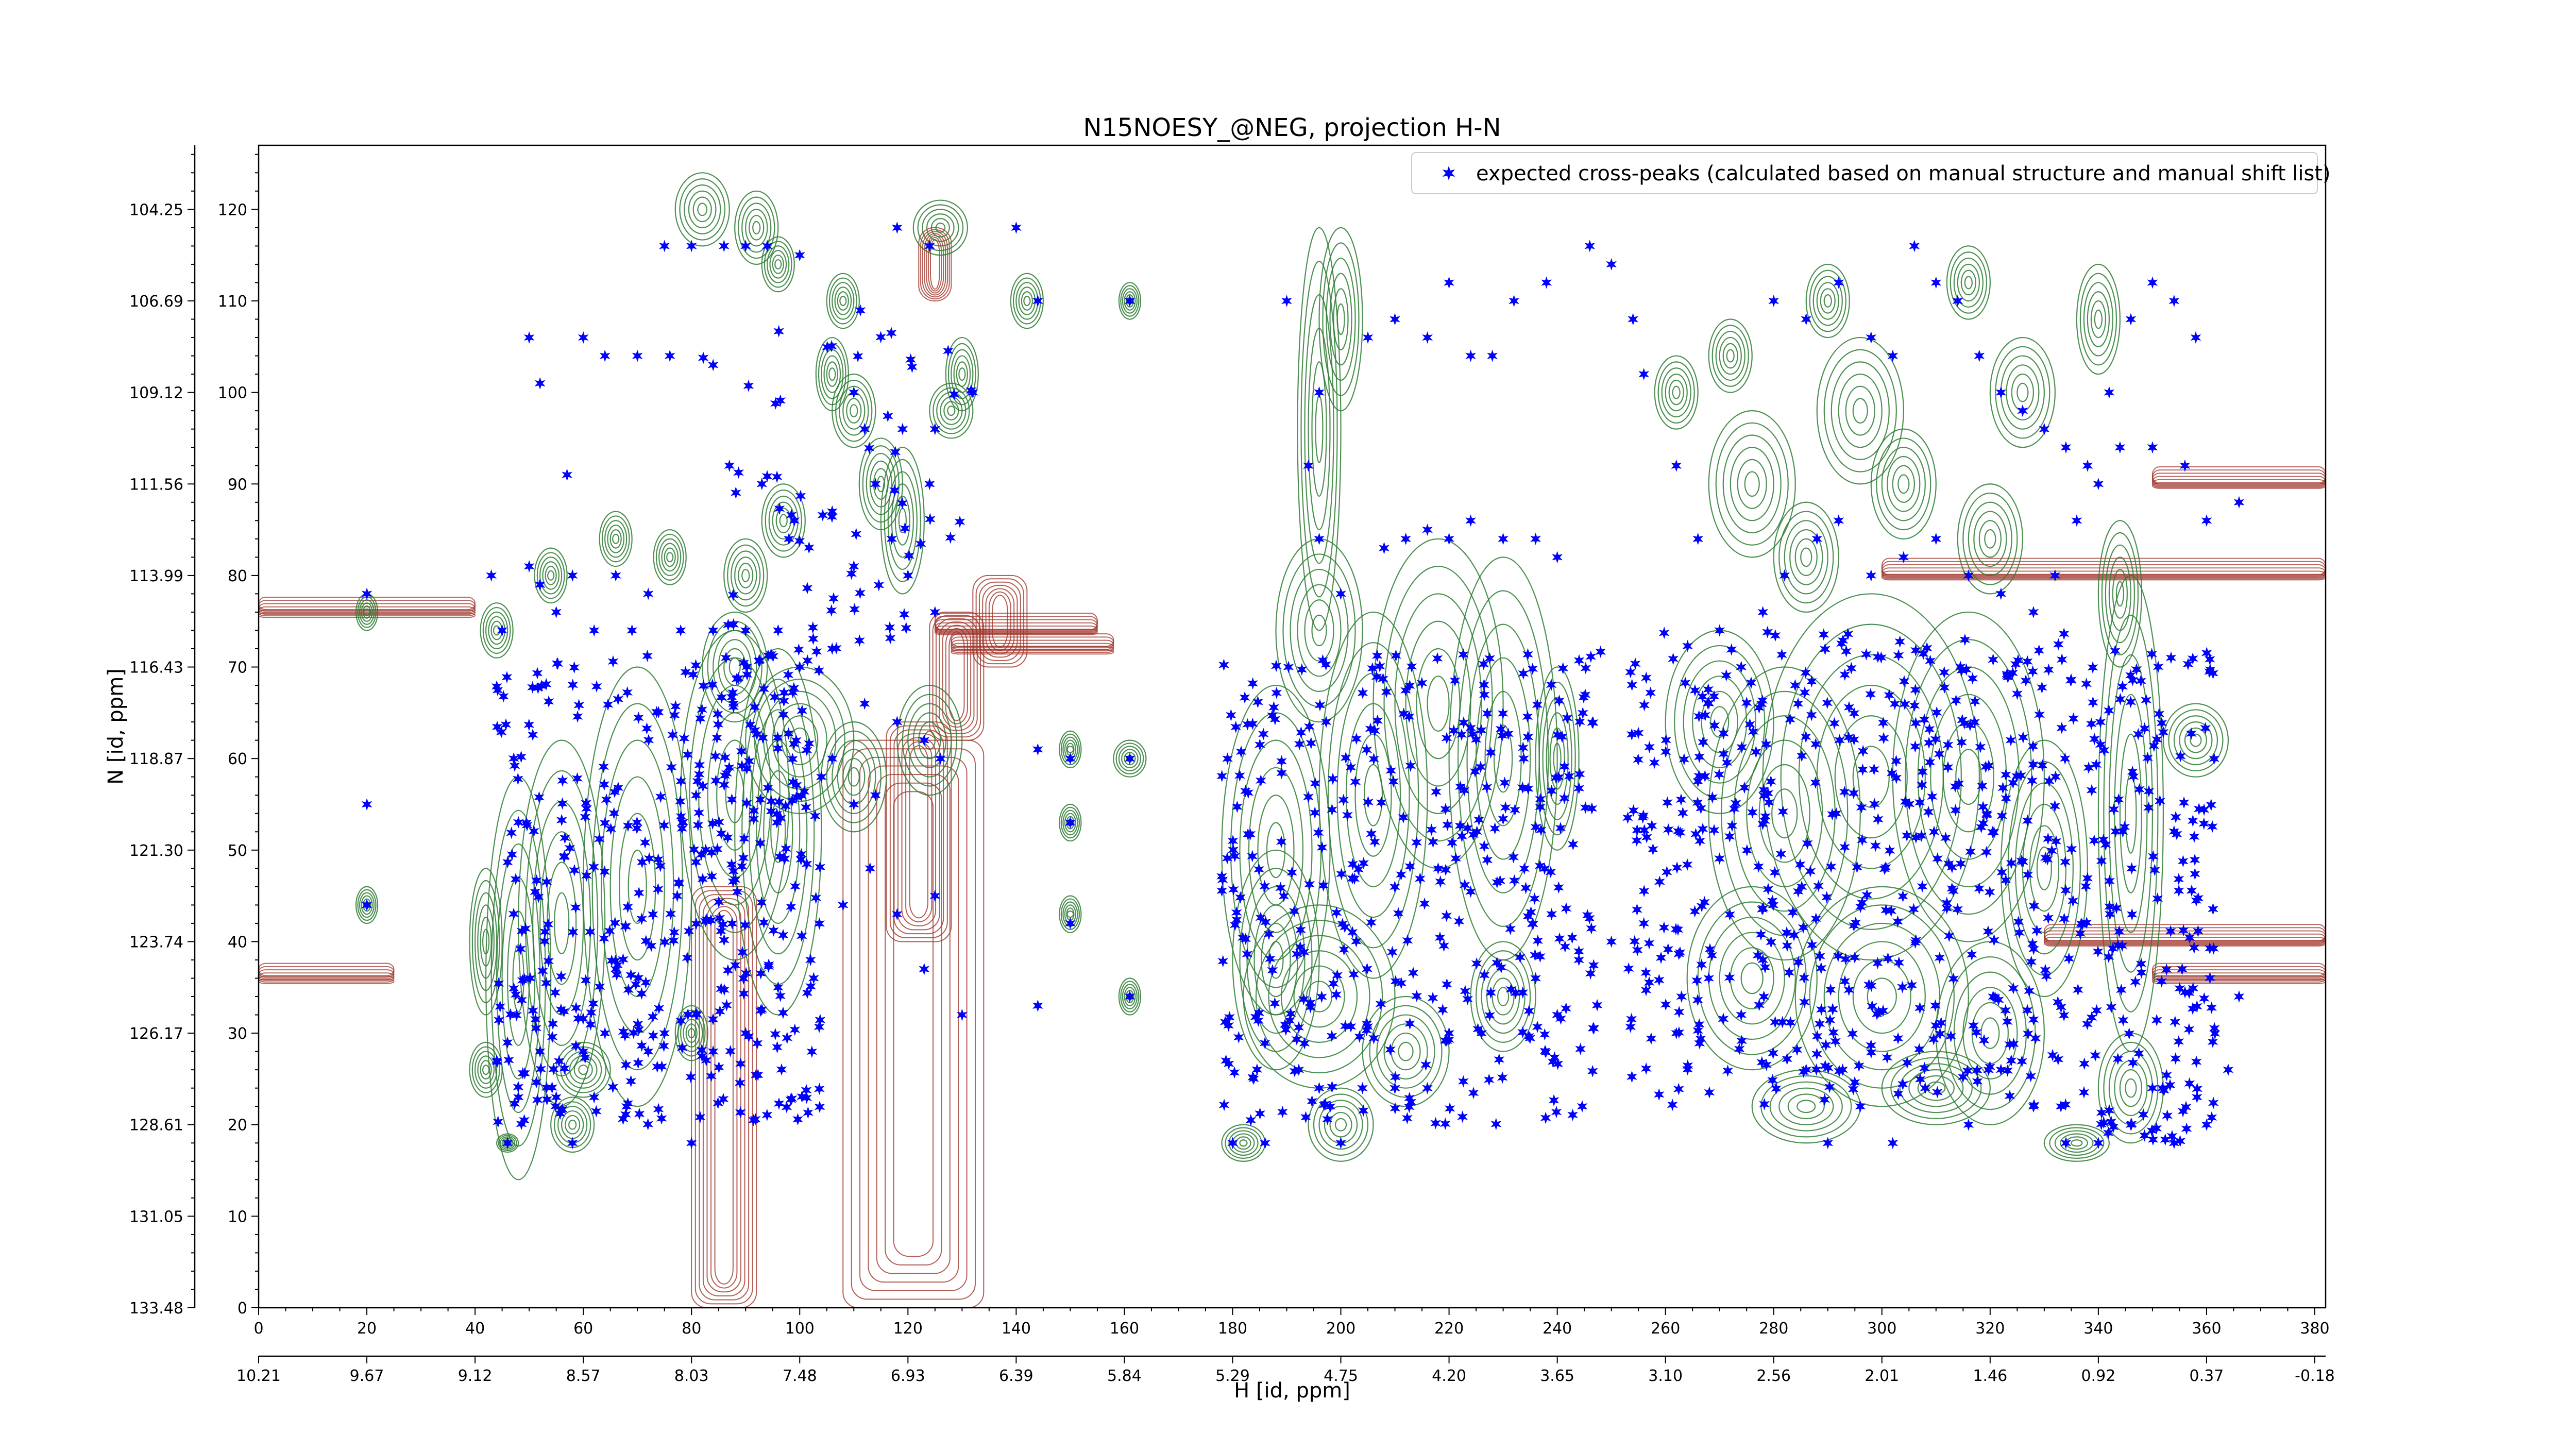 This screenshot has height=1451, width=2576. I want to click on y-ppm-tick-label: 126.17, so click(156, 1034).